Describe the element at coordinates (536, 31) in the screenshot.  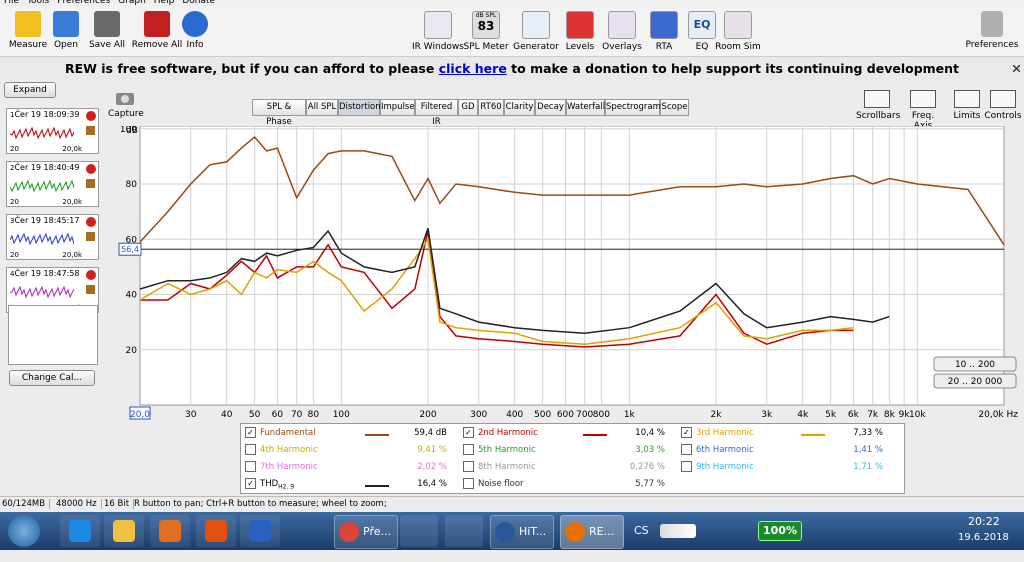
I see `tool-button: Generator` at that location.